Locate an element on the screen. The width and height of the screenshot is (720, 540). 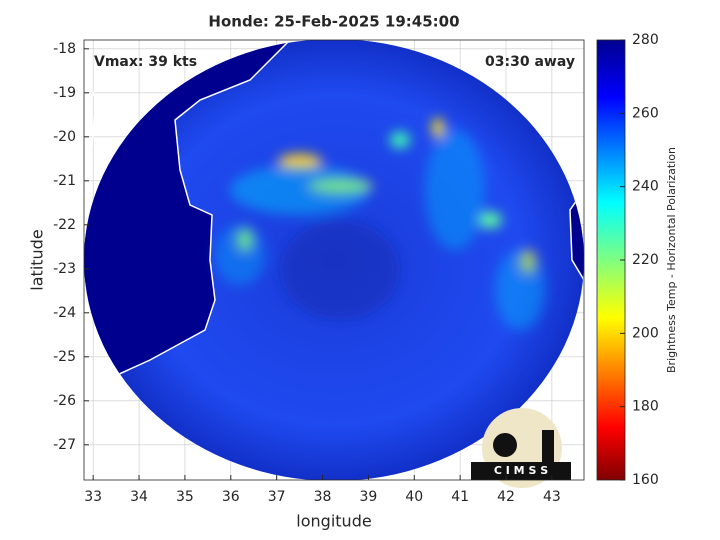
y-tick-label: -19 is located at coordinates (64, 93).